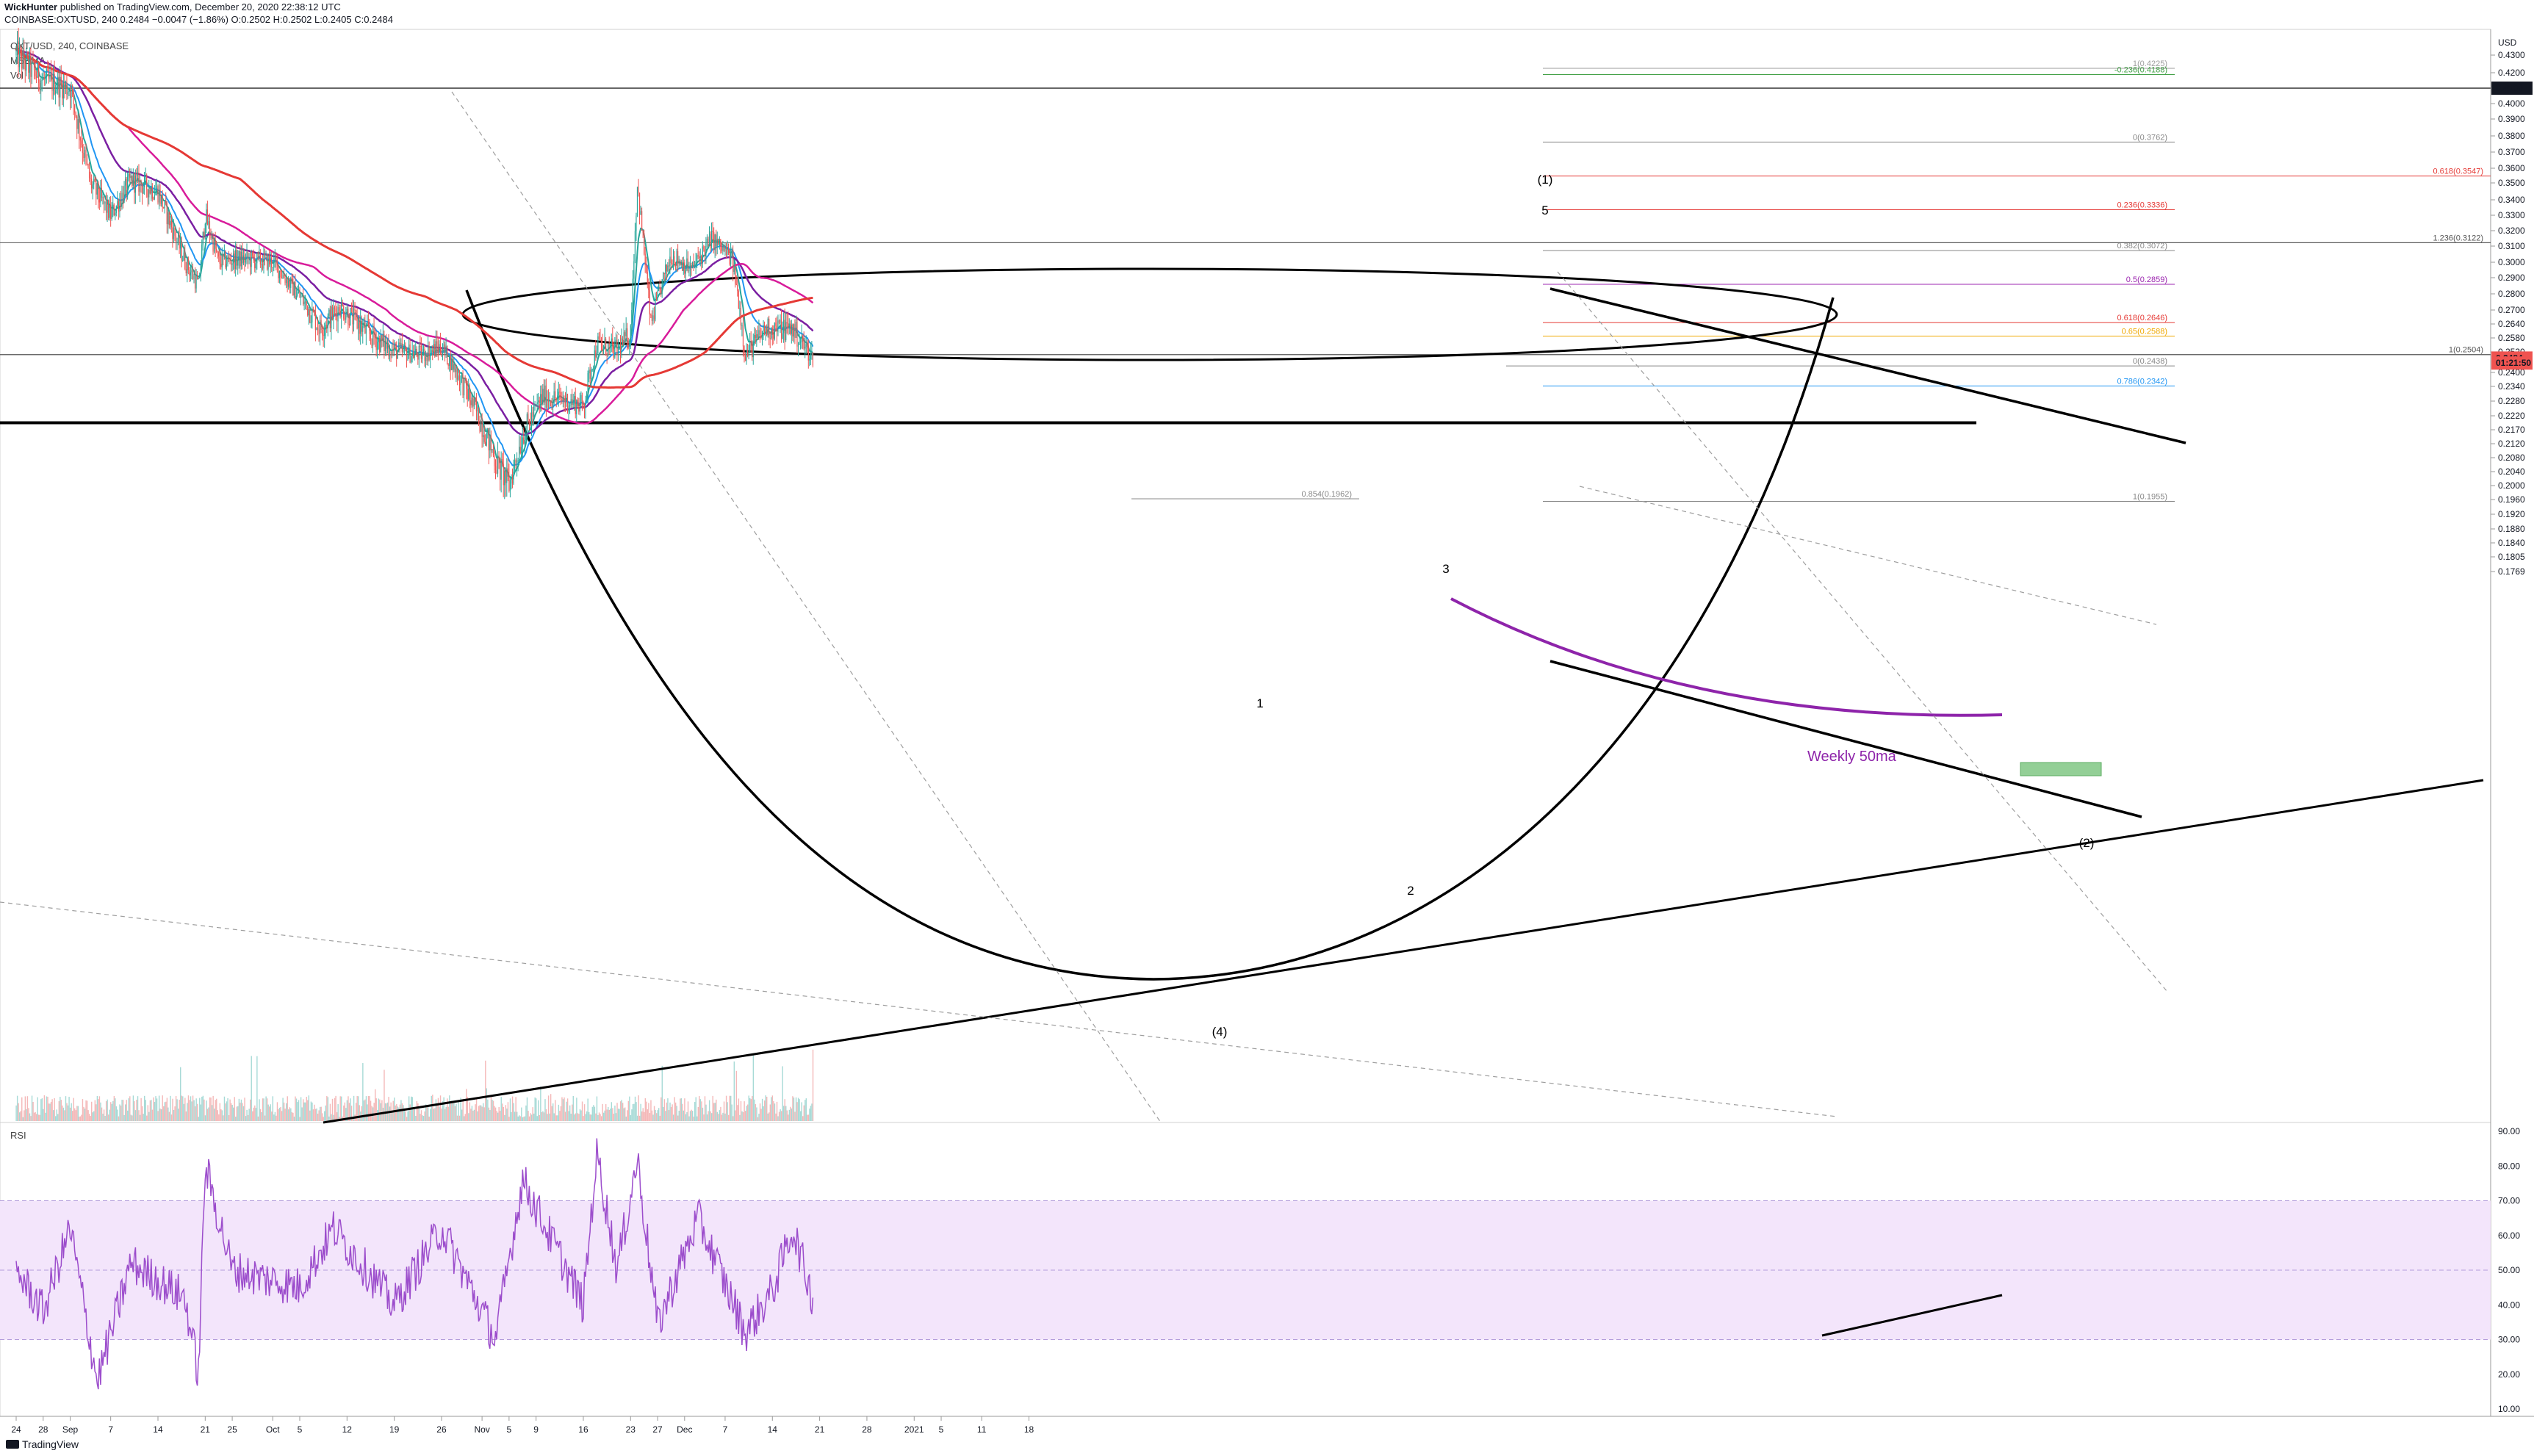  What do you see at coordinates (1546, 180) in the screenshot?
I see `wave-label: (1)` at bounding box center [1546, 180].